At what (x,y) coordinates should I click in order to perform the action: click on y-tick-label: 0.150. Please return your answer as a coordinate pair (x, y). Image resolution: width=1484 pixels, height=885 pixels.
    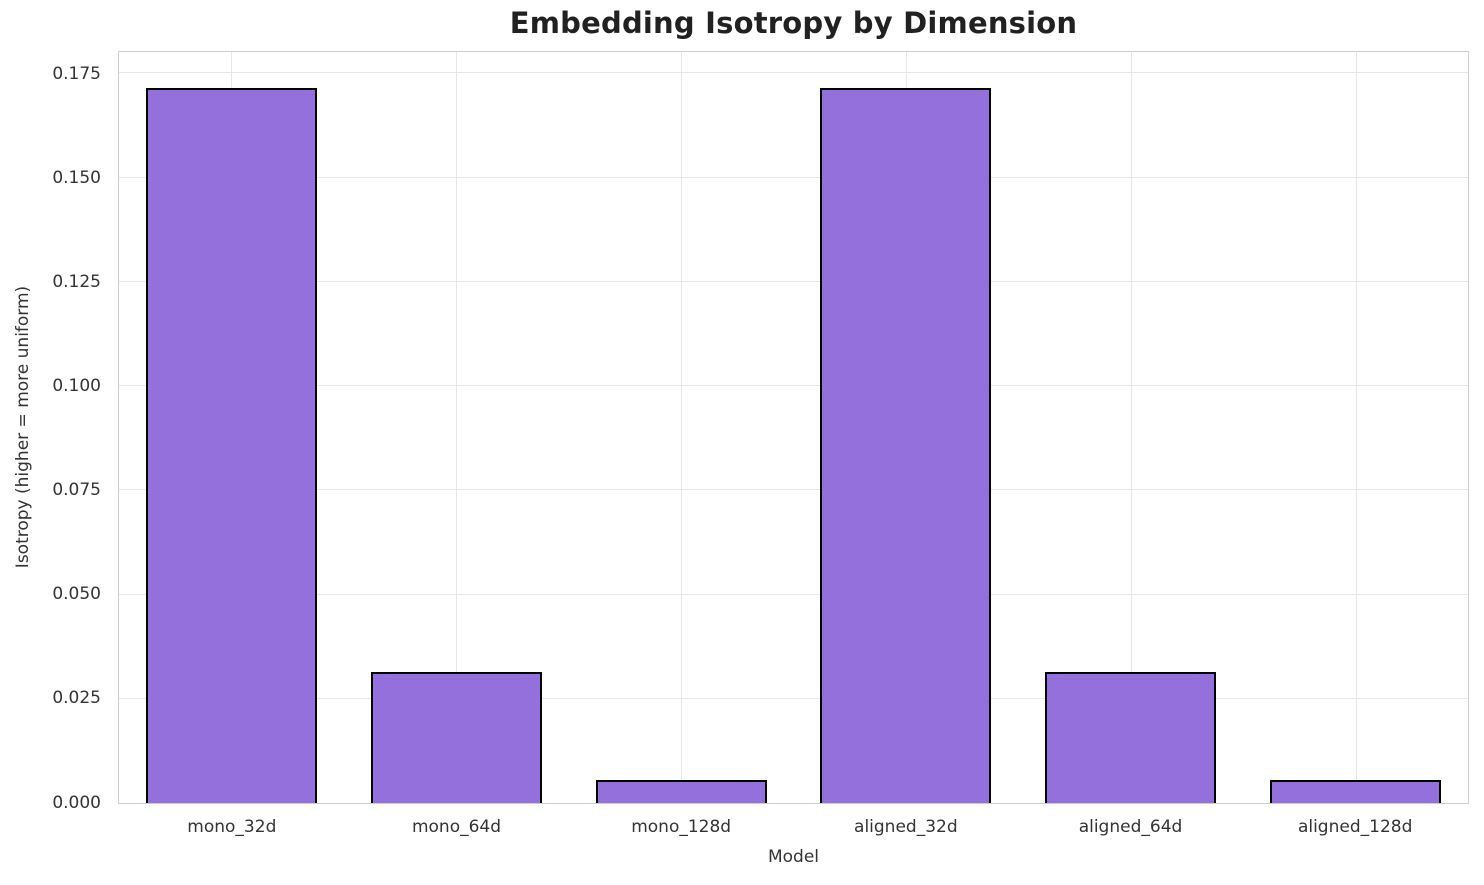
    Looking at the image, I should click on (76, 177).